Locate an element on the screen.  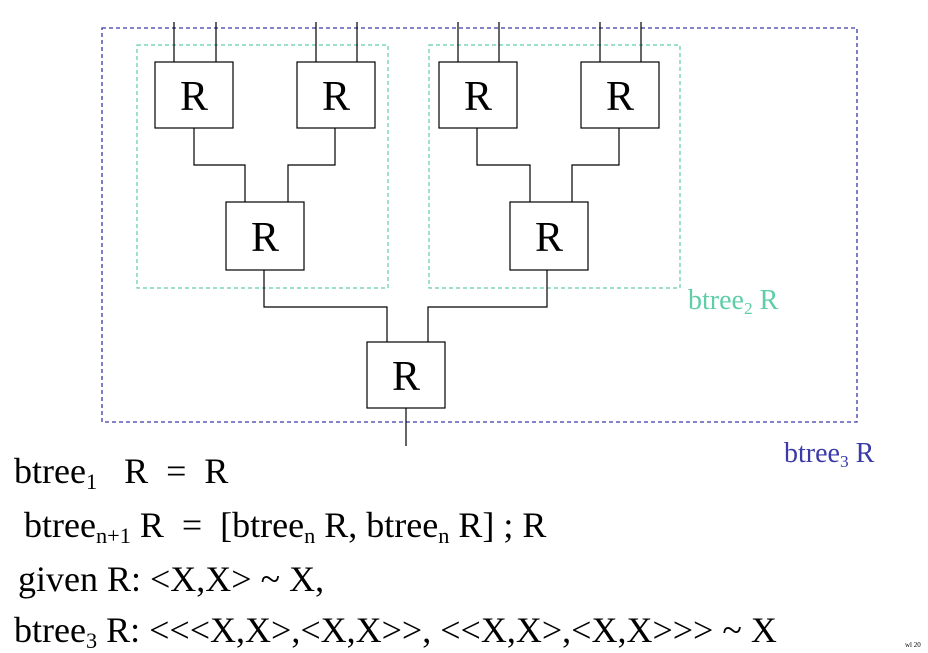
equation-text: given R: <X,X> ~ X, is located at coordinates (171, 579).